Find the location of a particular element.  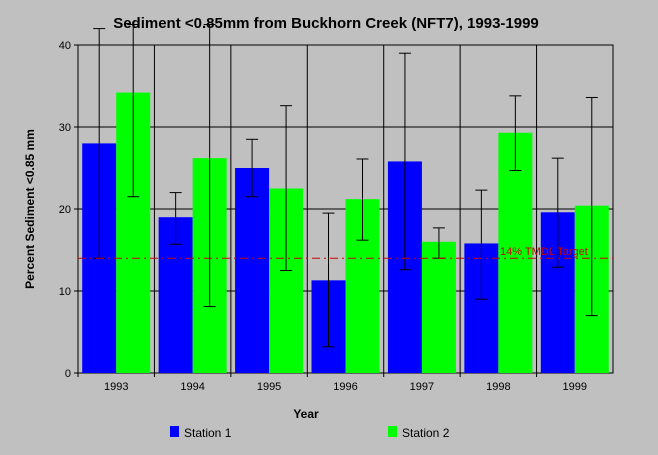

x-tick-label: 1997 is located at coordinates (422, 387).